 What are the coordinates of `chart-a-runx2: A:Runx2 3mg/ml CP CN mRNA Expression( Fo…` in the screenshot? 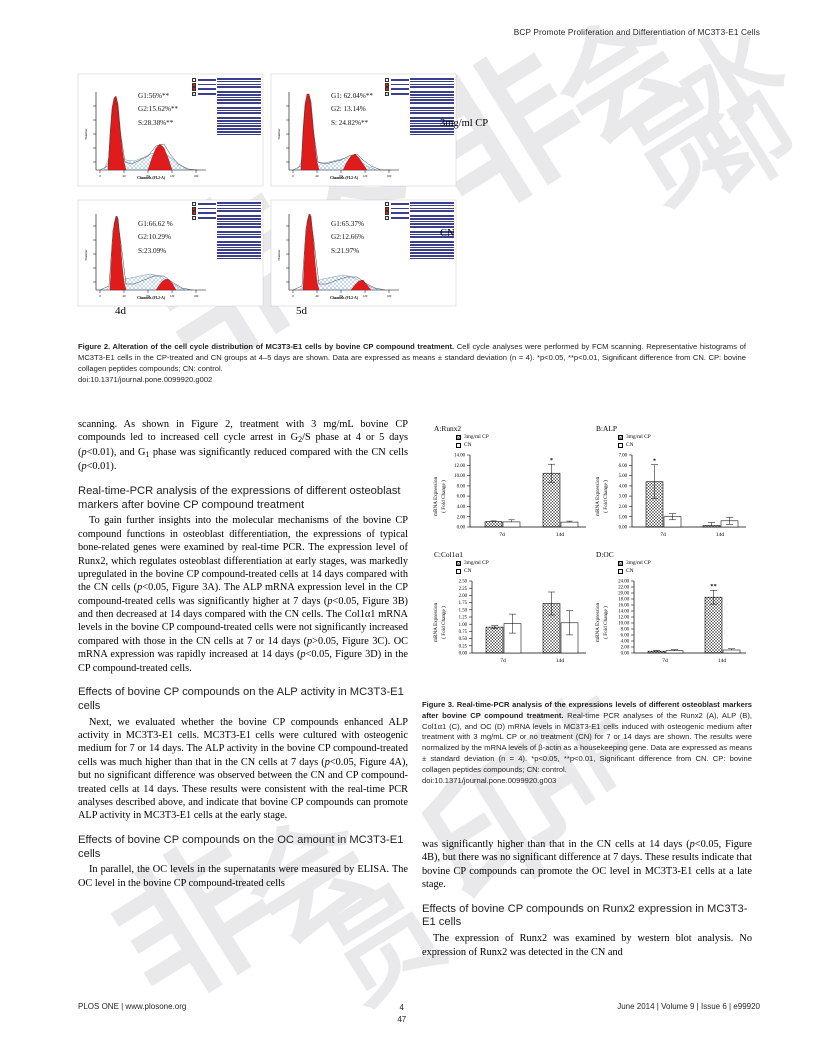 It's located at (512, 482).